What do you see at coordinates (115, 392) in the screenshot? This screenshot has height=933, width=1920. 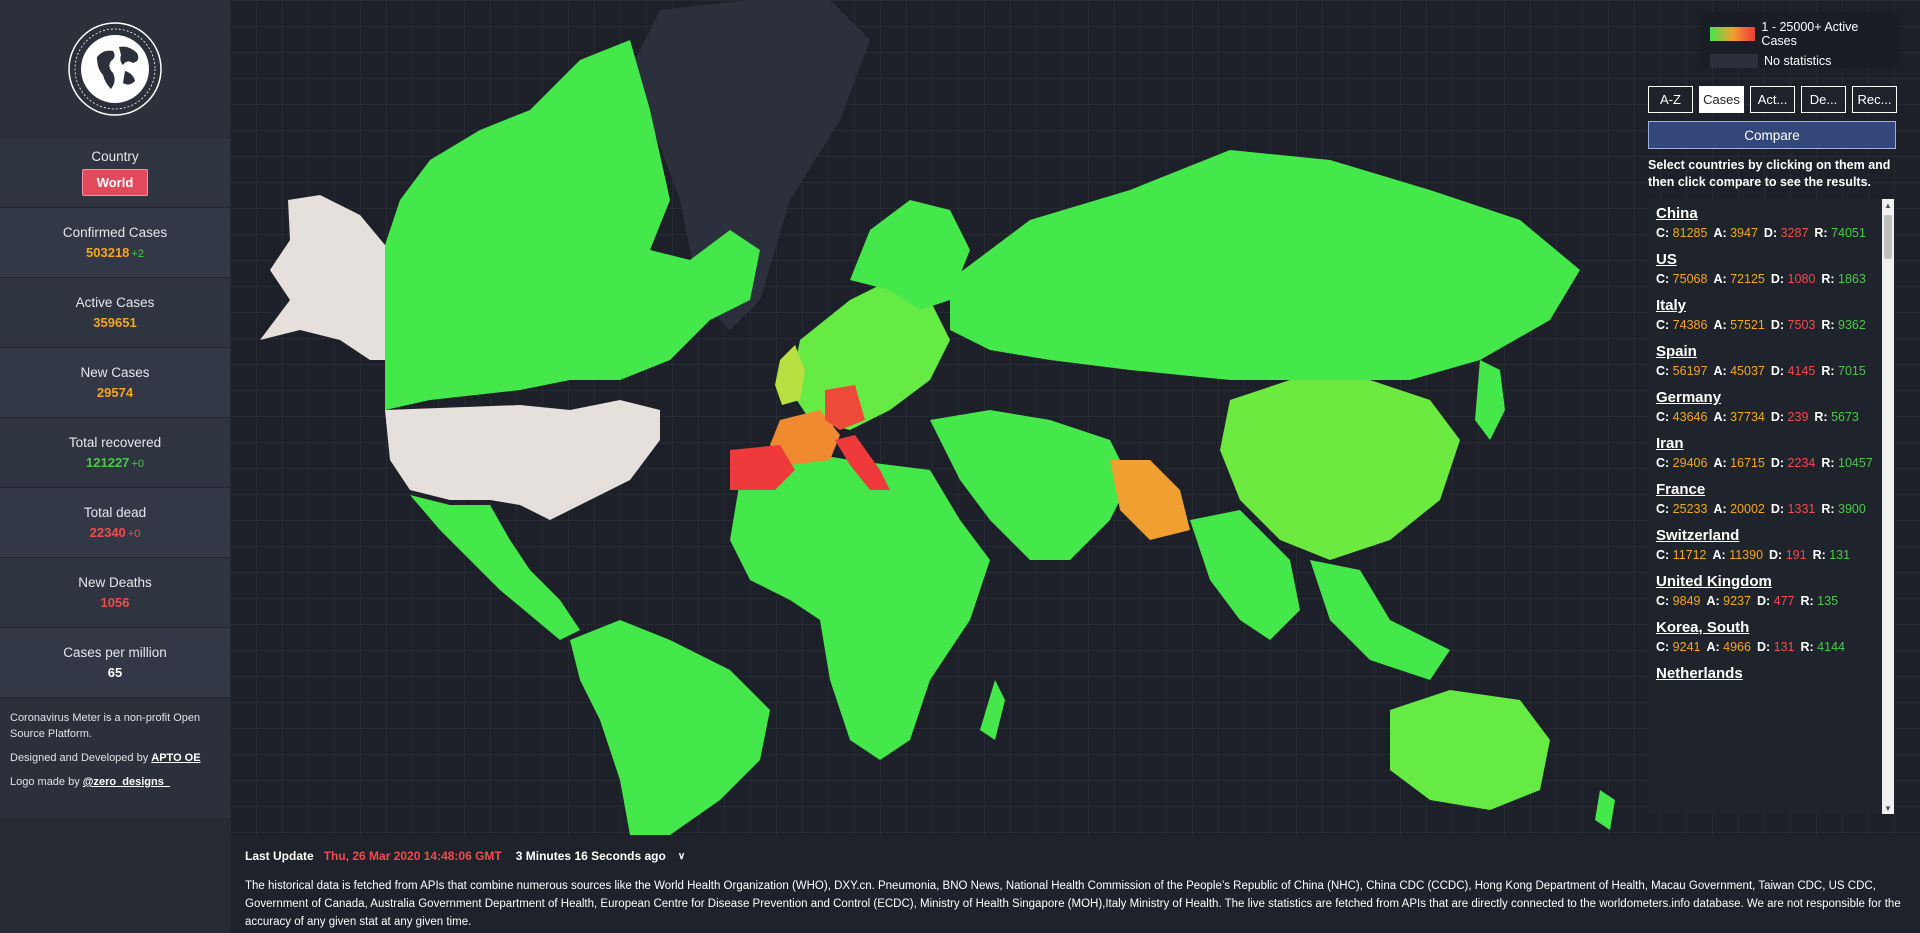 I see `stat-value-wrap: 29574` at bounding box center [115, 392].